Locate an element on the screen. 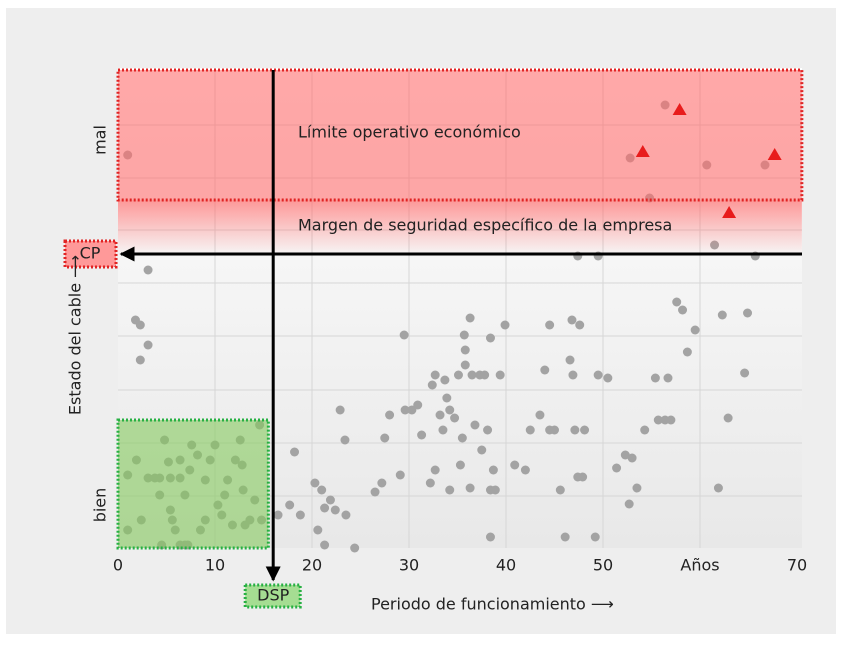 The image size is (843, 646). x-tick-label: 20 is located at coordinates (312, 565).